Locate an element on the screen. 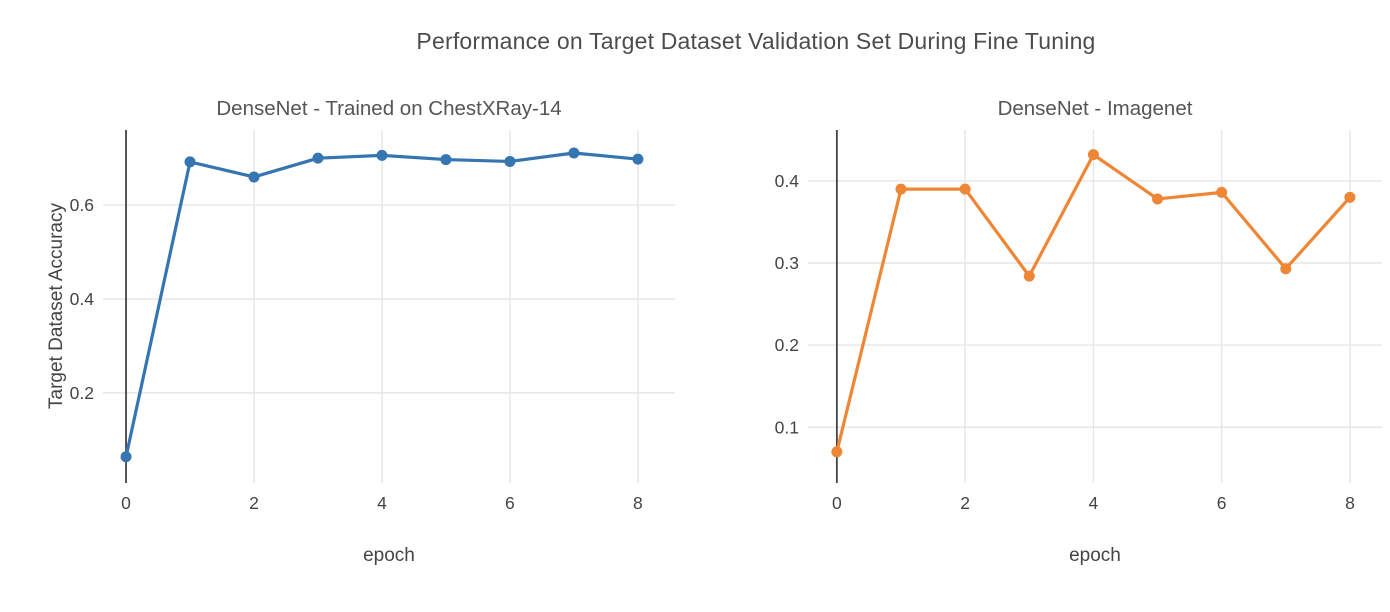 The width and height of the screenshot is (1390, 612). x-axis-label-right: epoch is located at coordinates (1095, 555).